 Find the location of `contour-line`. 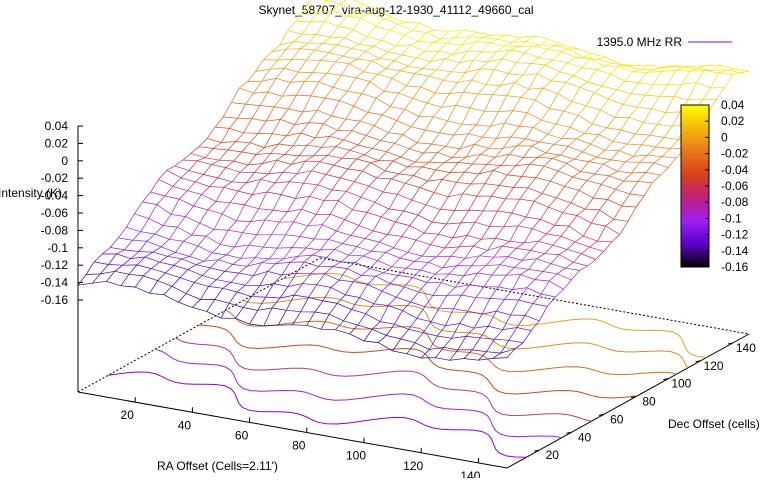

contour-line is located at coordinates (451, 342).